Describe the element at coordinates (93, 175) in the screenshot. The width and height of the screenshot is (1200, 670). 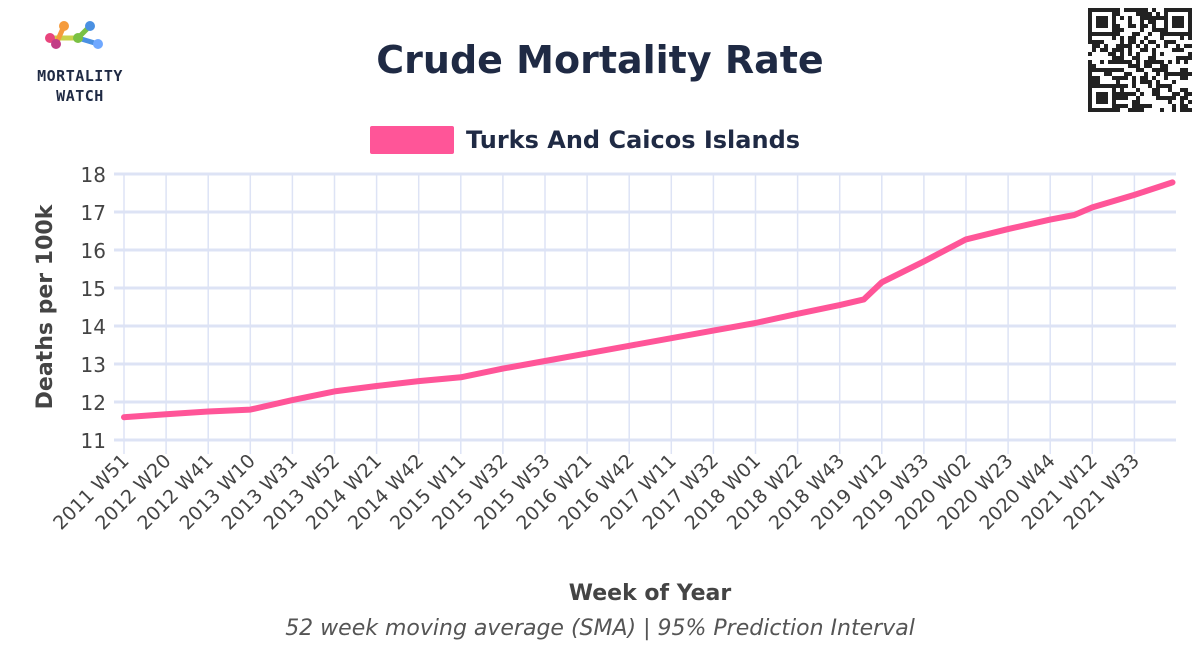
I see `y-tick-label: 18` at that location.